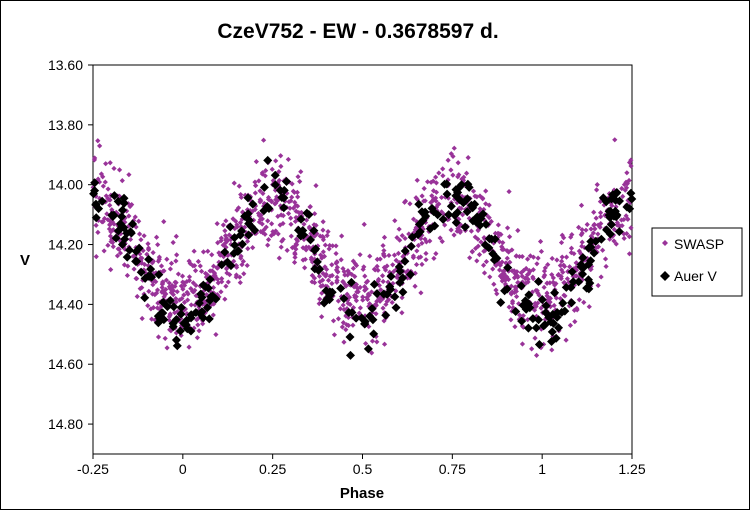  What do you see at coordinates (272, 469) in the screenshot?
I see `x-tick-label: 0.25` at bounding box center [272, 469].